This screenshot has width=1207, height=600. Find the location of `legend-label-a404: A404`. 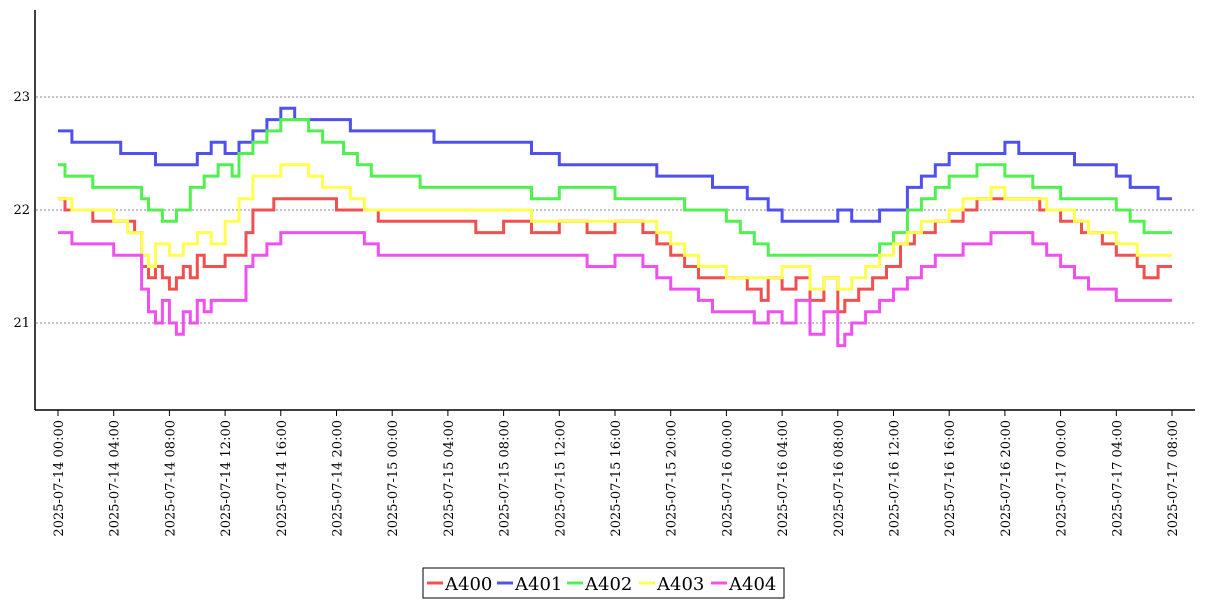

legend-label-a404: A404 is located at coordinates (752, 584).